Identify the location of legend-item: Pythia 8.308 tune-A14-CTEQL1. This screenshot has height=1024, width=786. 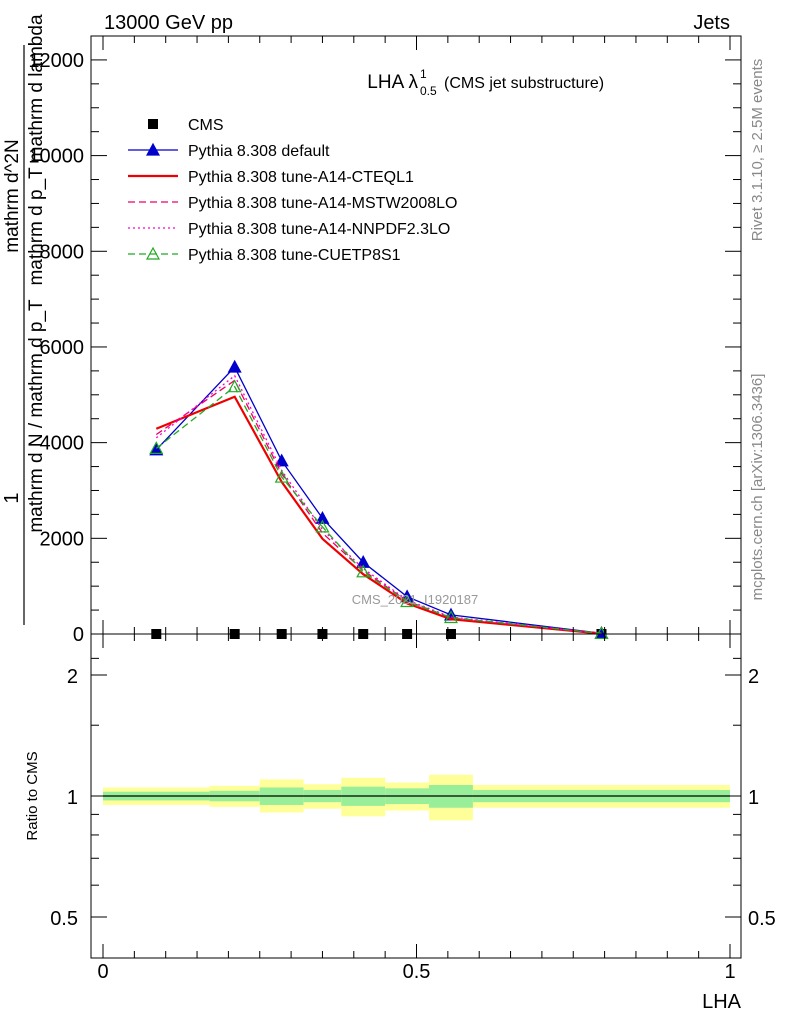
(271, 177).